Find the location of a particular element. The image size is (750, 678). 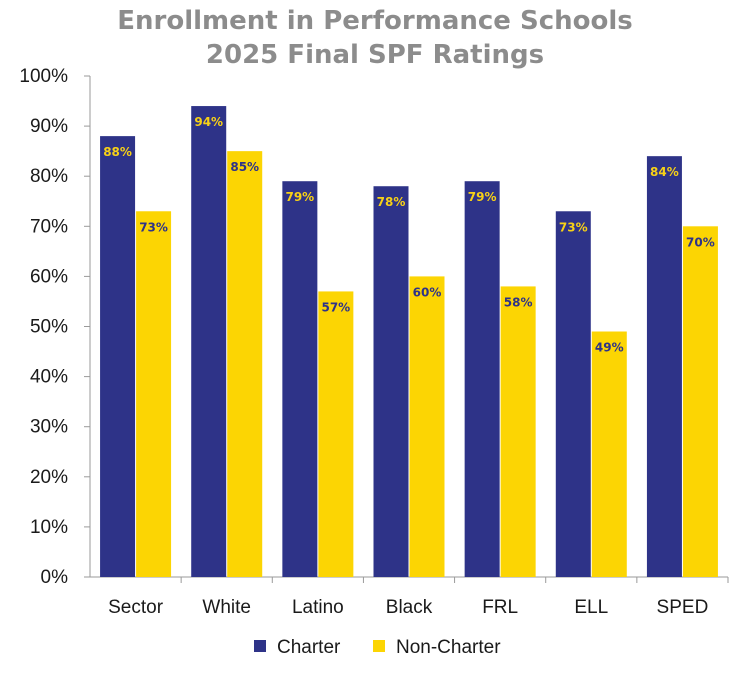

x-axis: Sector White Latino Black FRL ELL SPED is located at coordinates (409, 597).